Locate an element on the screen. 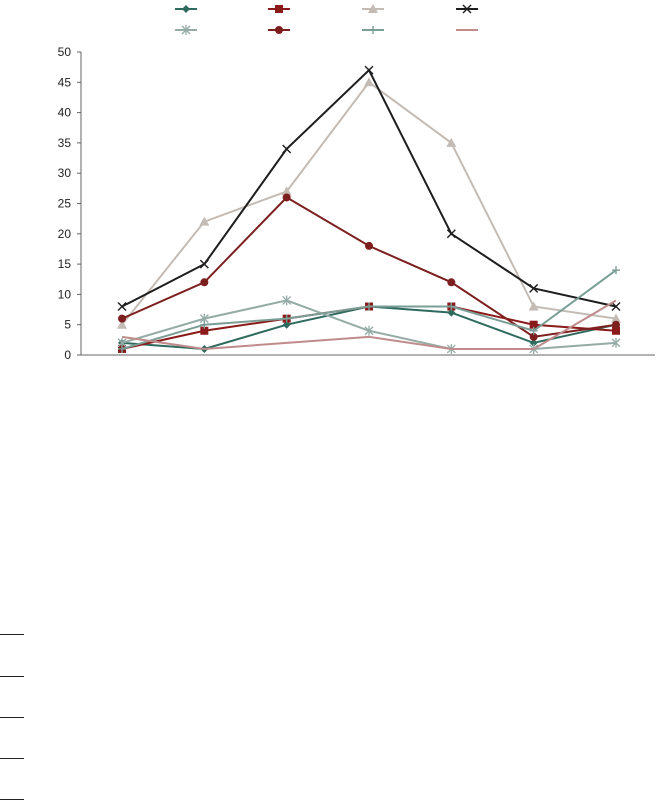 This screenshot has width=669, height=801. y-tick-label: 10 is located at coordinates (65, 294).